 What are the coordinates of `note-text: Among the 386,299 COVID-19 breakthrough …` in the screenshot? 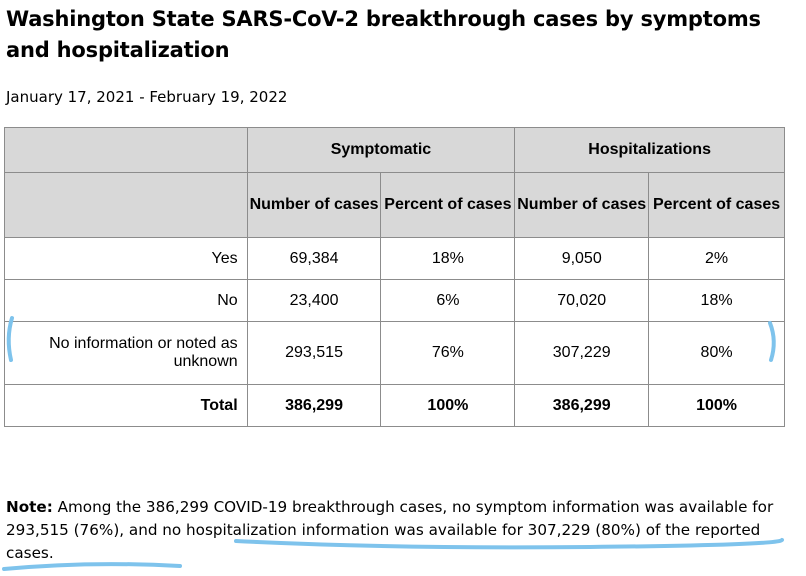 It's located at (390, 530).